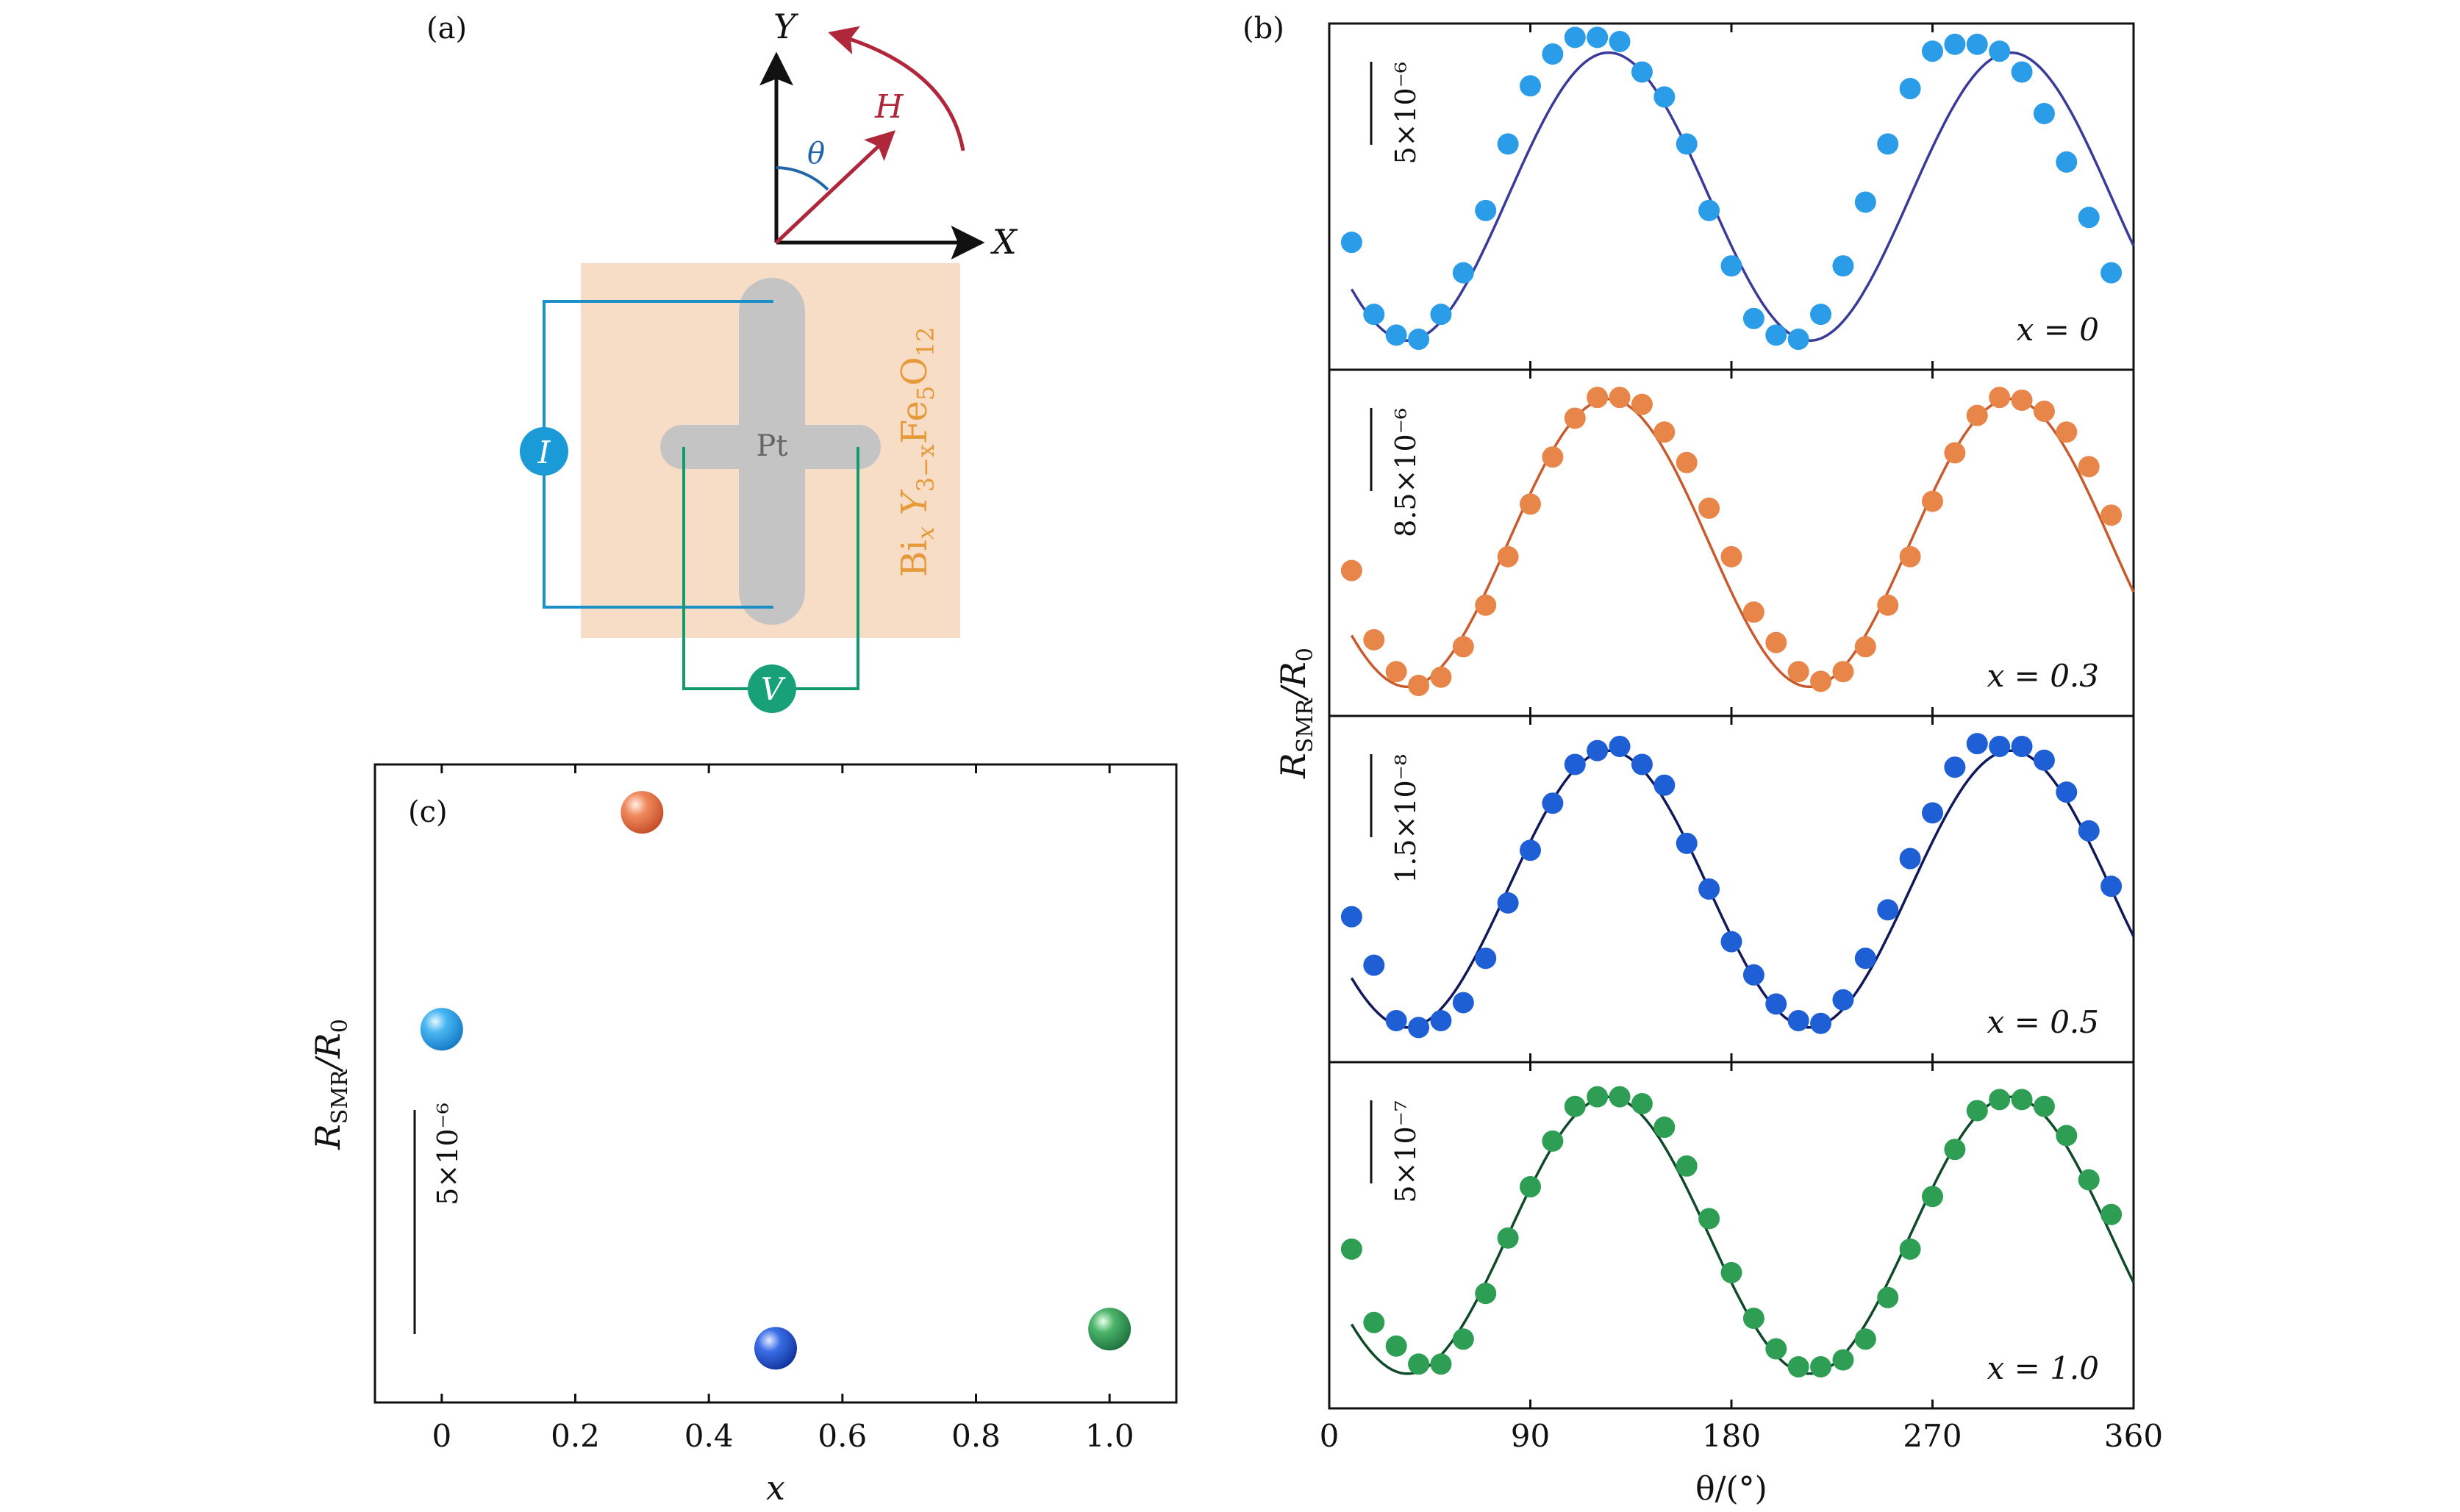 This screenshot has height=1512, width=2460. I want to click on x-tick-label: 1.0, so click(1109, 1436).